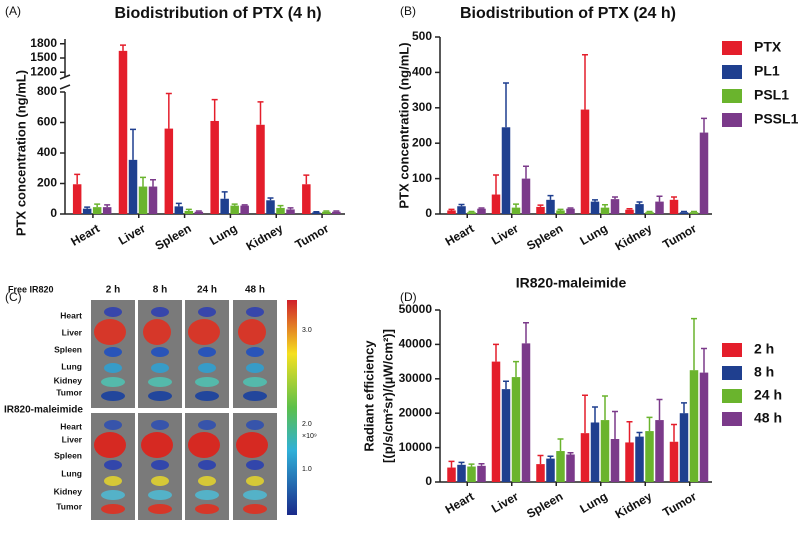 The width and height of the screenshot is (798, 534). What do you see at coordinates (72, 439) in the screenshot?
I see `organ-label: Liver` at bounding box center [72, 439].